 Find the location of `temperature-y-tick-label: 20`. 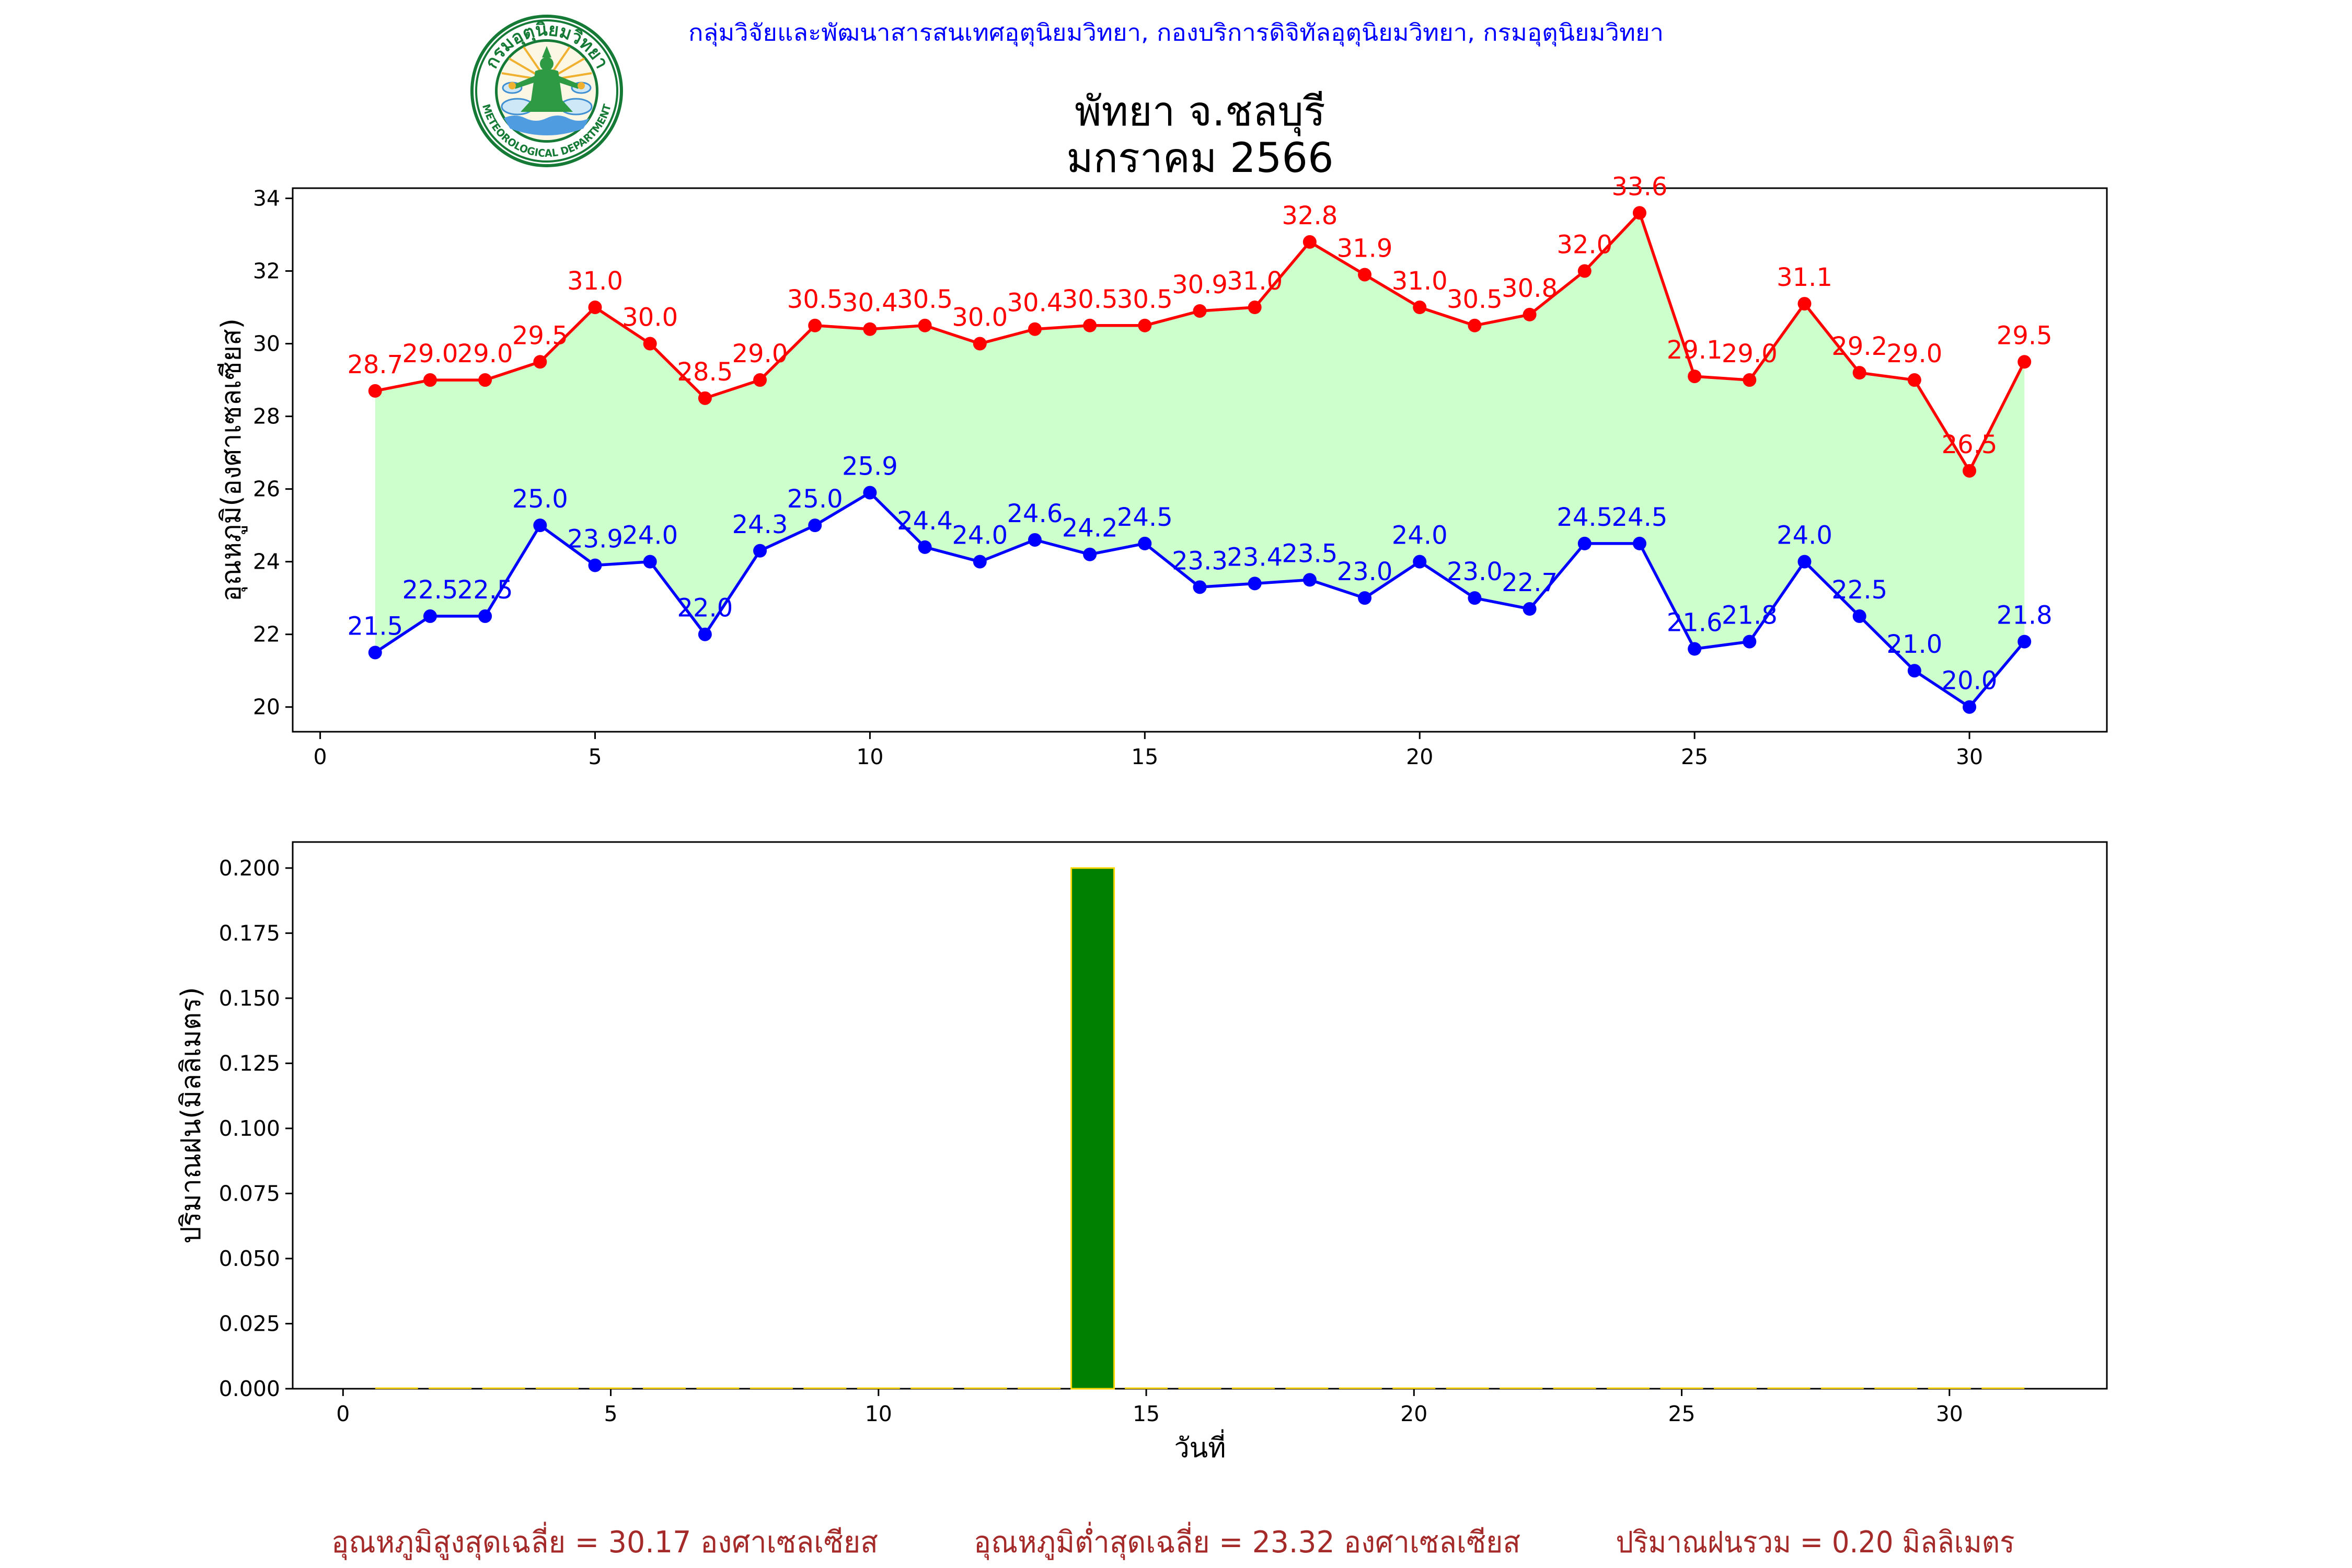

temperature-y-tick-label: 20 is located at coordinates (266, 707).